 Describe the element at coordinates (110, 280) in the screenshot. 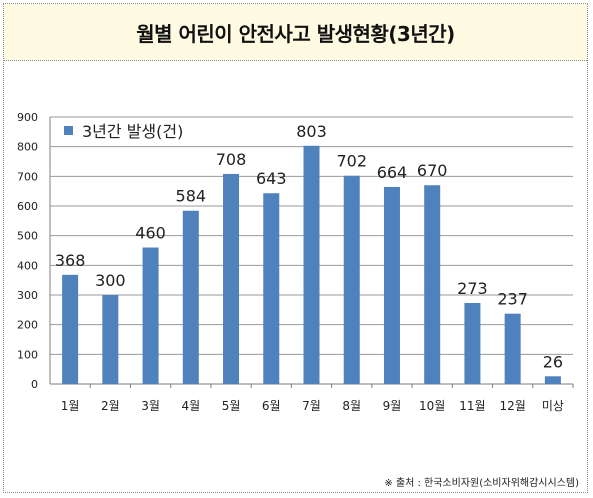

I see `bar-value-label: 300` at that location.